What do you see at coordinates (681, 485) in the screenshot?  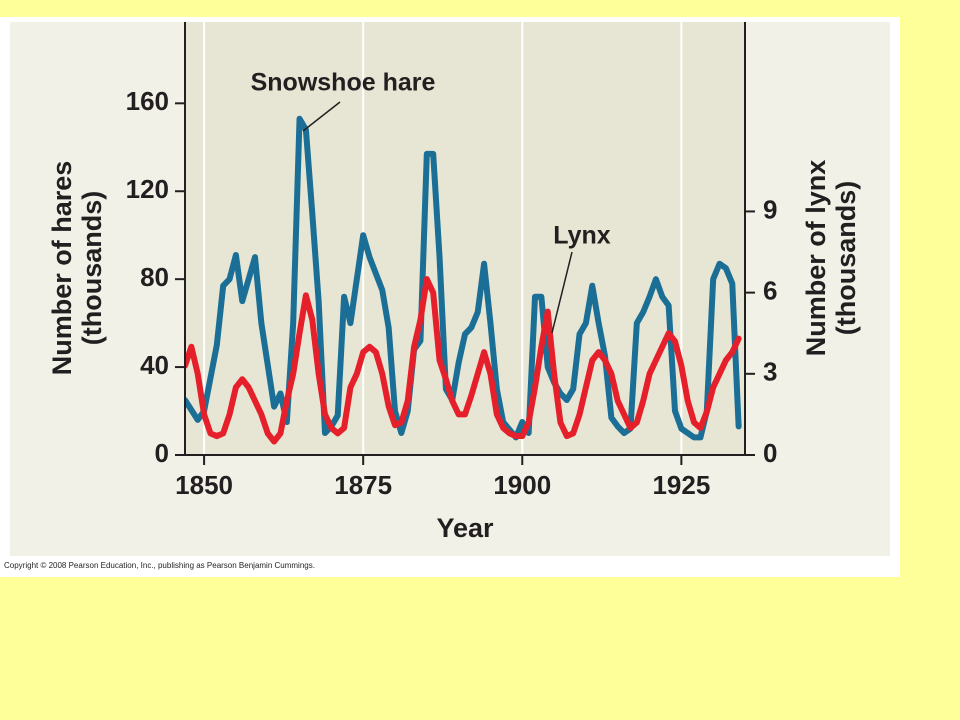 I see `x-tick-label: 1925` at bounding box center [681, 485].